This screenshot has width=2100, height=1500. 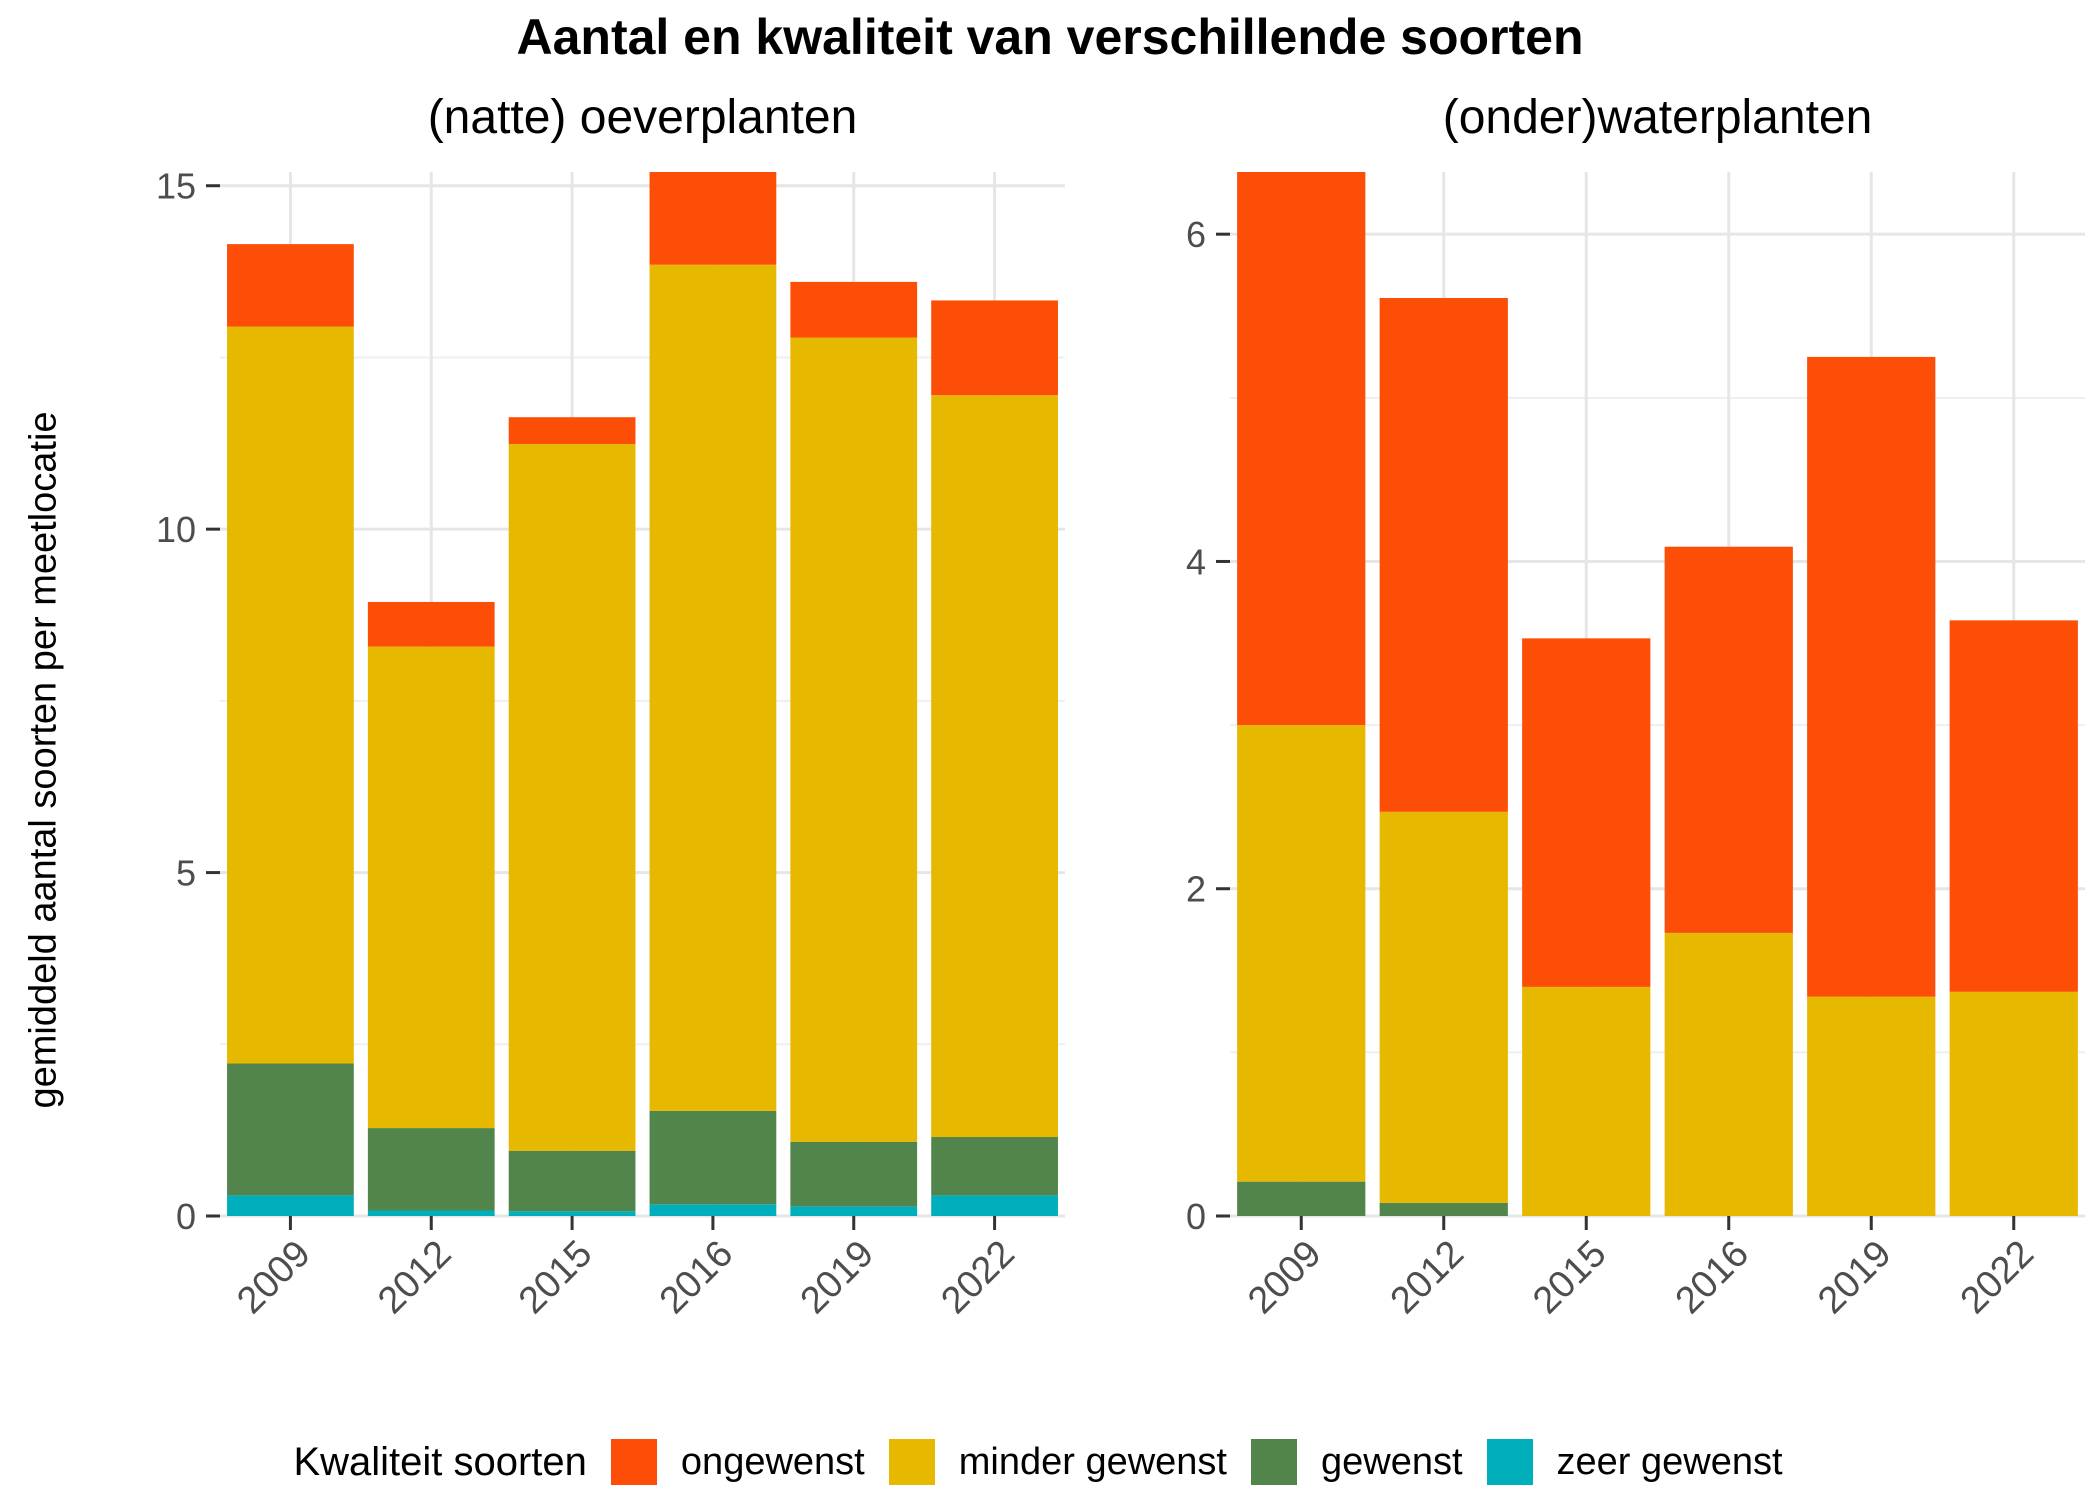 What do you see at coordinates (1284, 1277) in the screenshot?
I see `x-tick-label: 2009` at bounding box center [1284, 1277].